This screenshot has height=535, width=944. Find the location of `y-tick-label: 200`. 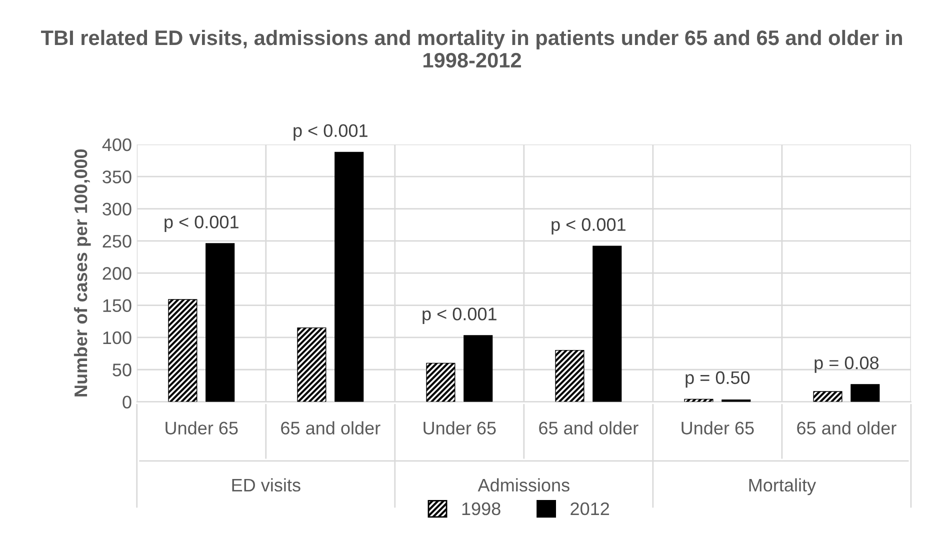

y-tick-label: 200 is located at coordinates (117, 273).